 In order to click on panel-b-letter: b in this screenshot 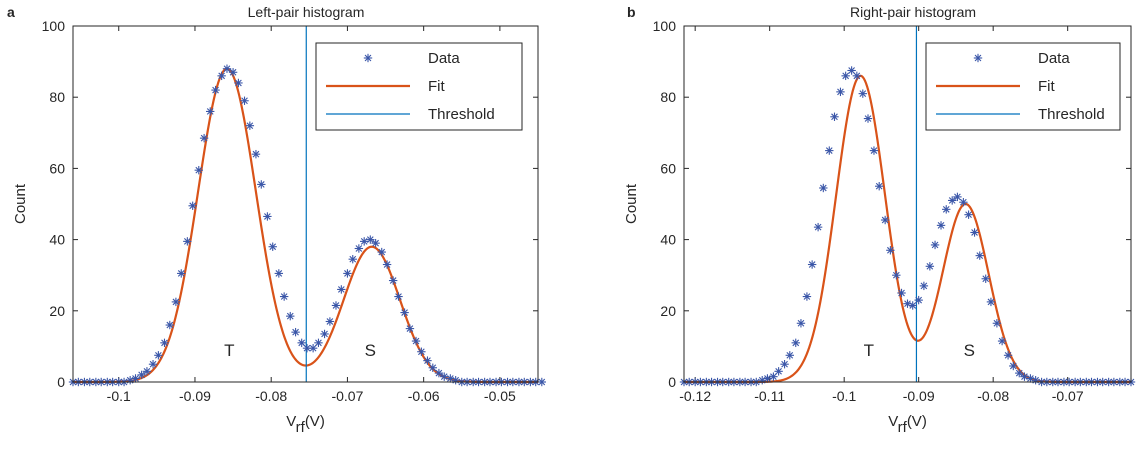, I will do `click(631, 12)`.